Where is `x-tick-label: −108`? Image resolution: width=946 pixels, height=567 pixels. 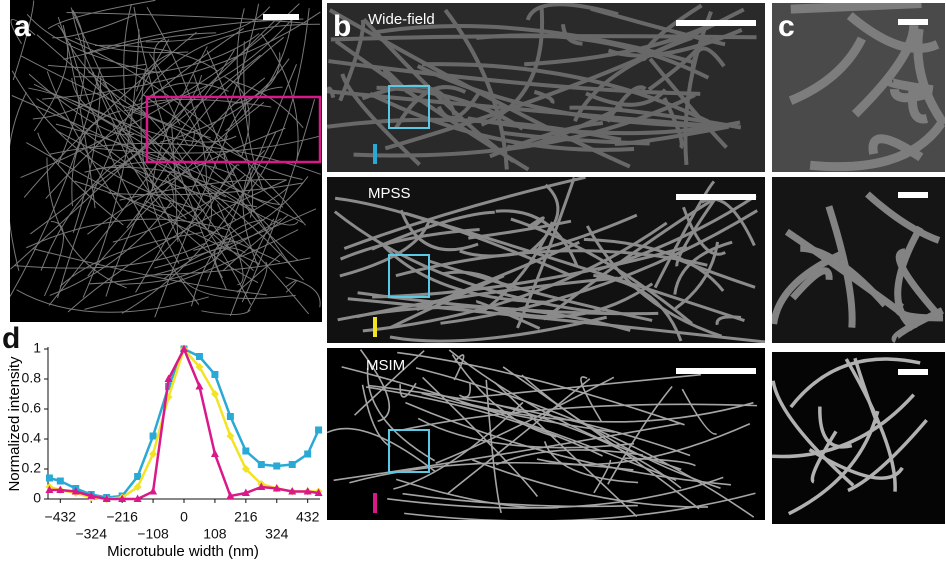
x-tick-label: −108 is located at coordinates (153, 534).